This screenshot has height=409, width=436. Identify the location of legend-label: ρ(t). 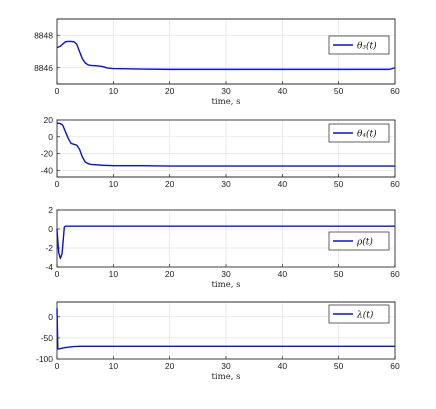
(364, 242).